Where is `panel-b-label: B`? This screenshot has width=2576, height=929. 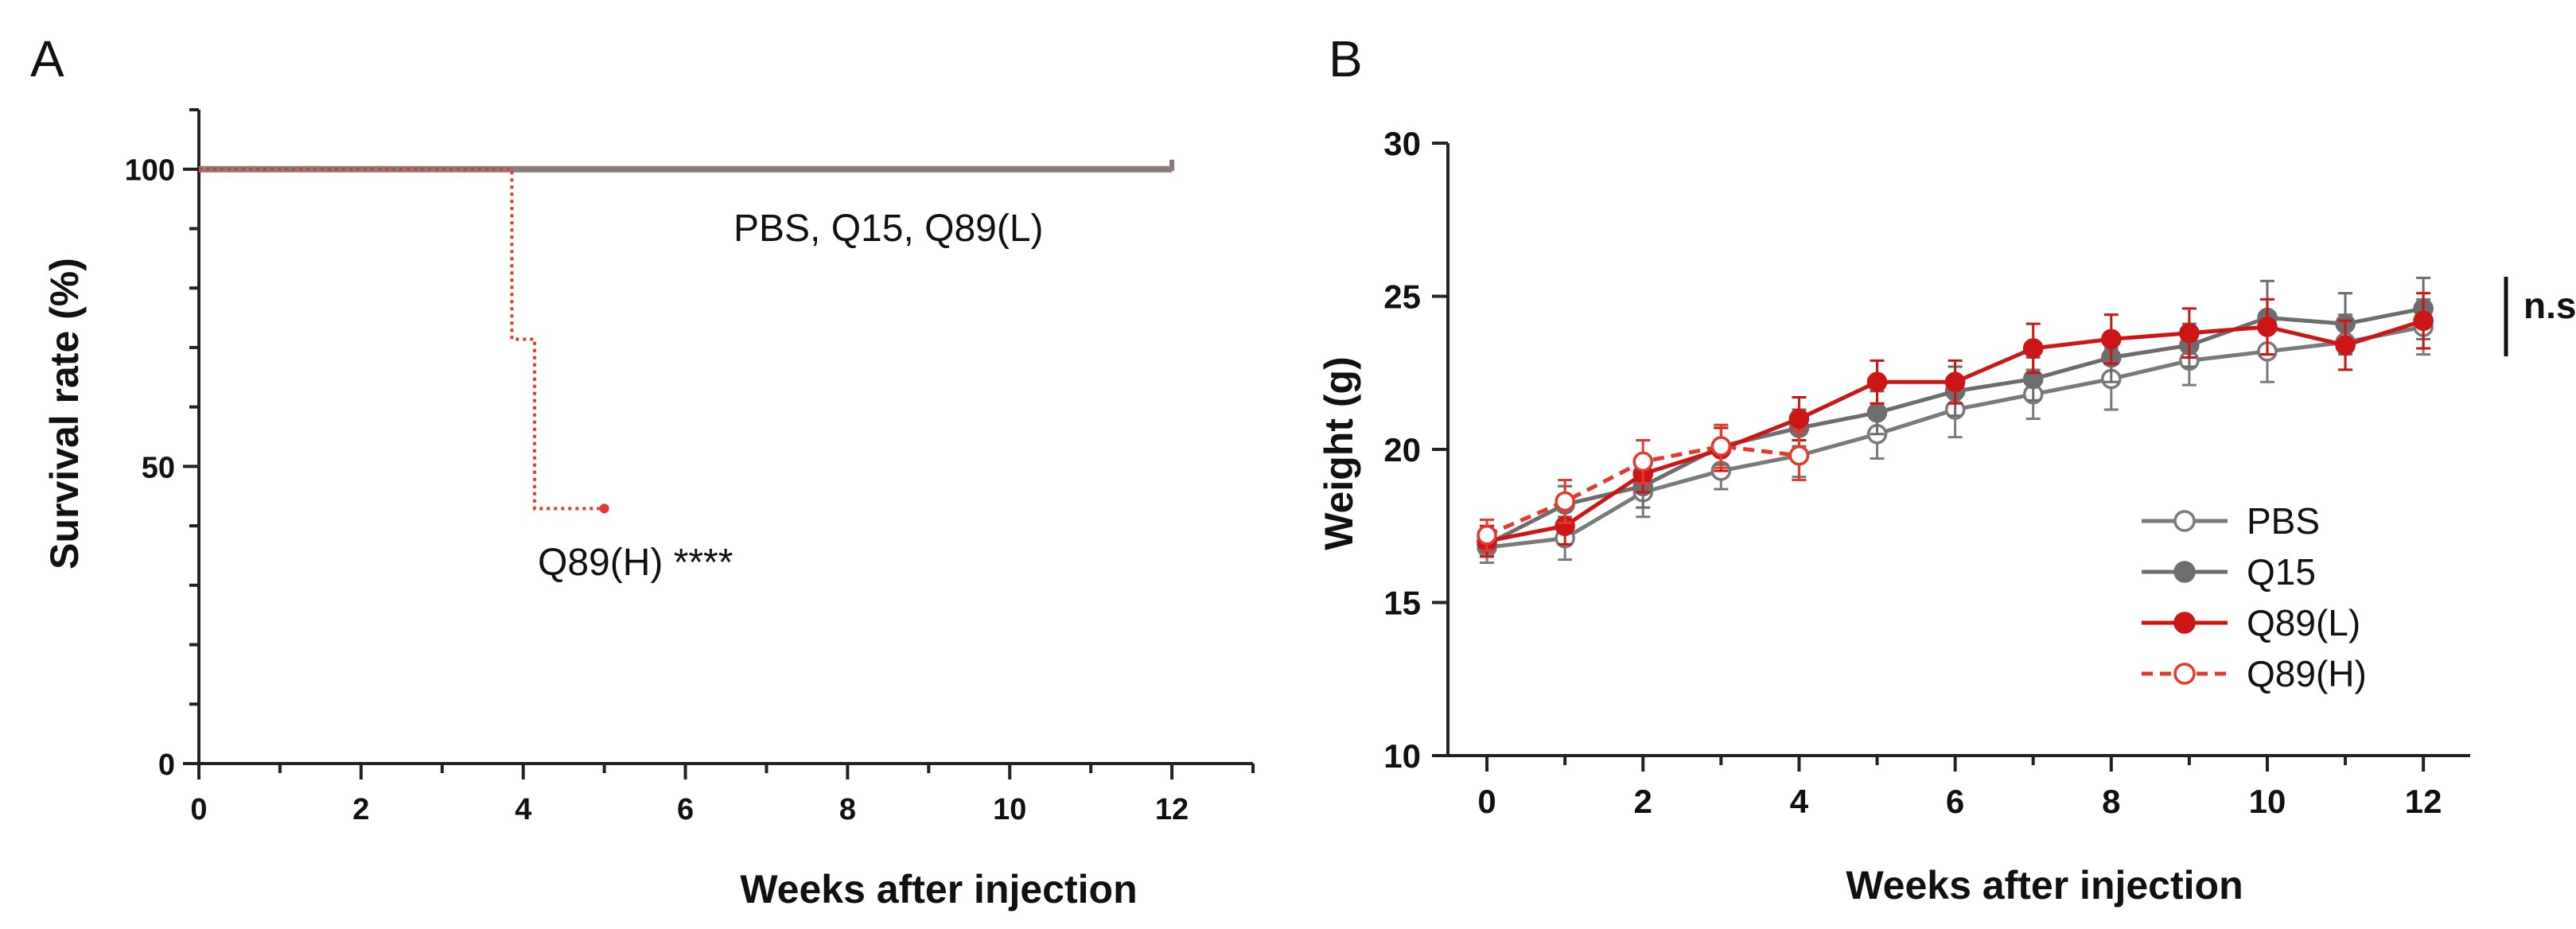
panel-b-label: B is located at coordinates (1346, 59).